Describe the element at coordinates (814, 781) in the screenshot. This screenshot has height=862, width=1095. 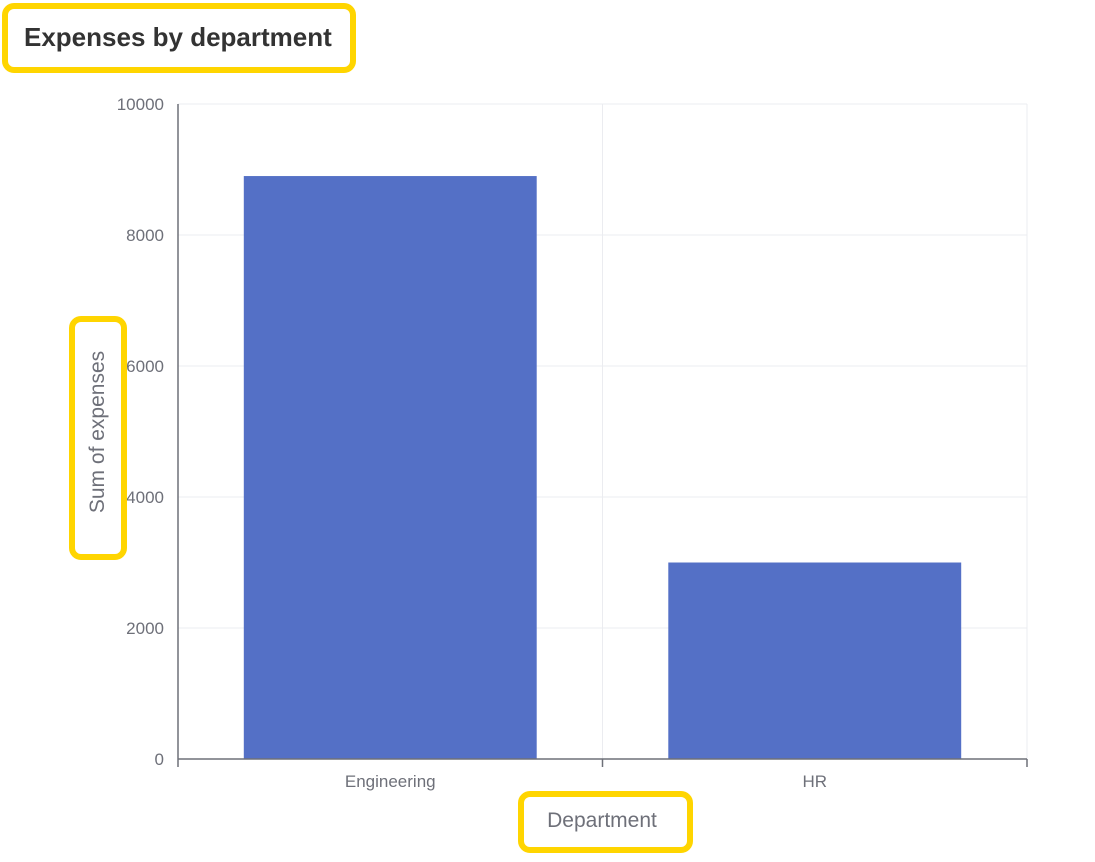
I see `x-tick-label: HR` at that location.